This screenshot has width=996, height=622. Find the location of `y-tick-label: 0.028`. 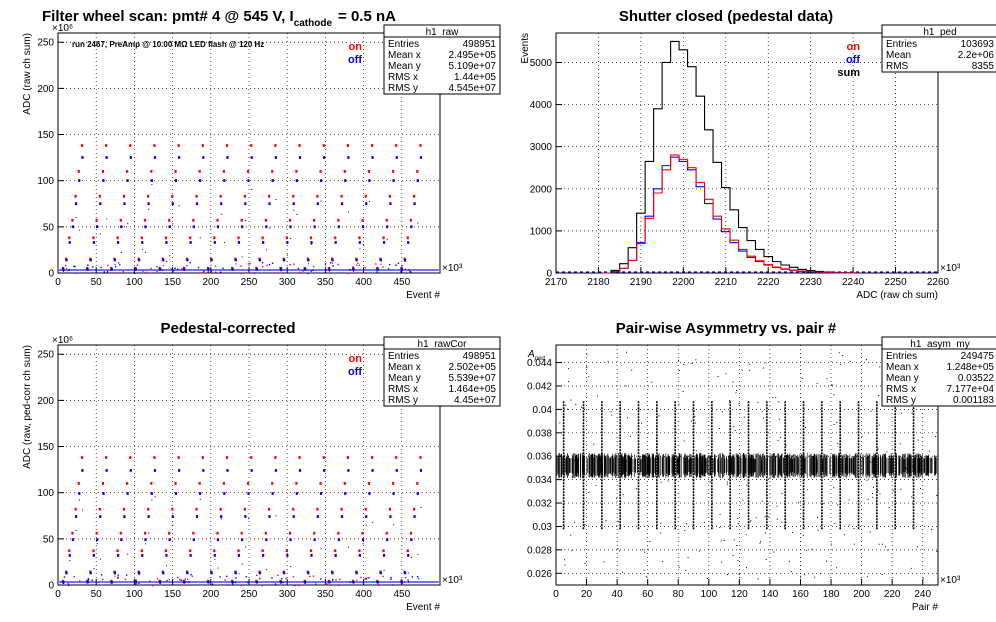

y-tick-label: 0.028 is located at coordinates (539, 550).